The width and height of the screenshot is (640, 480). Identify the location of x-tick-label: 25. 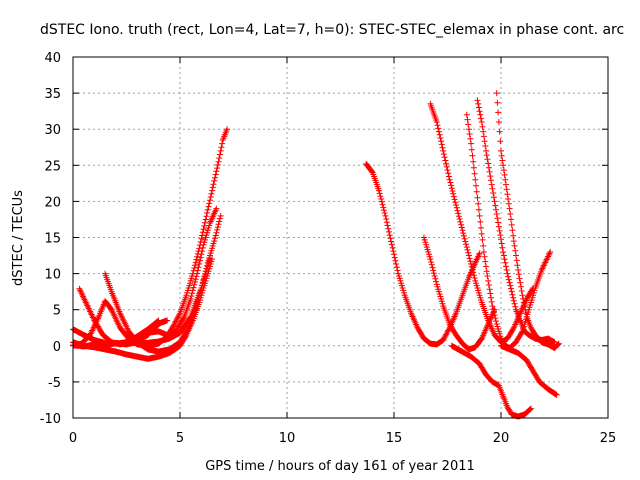
(608, 438).